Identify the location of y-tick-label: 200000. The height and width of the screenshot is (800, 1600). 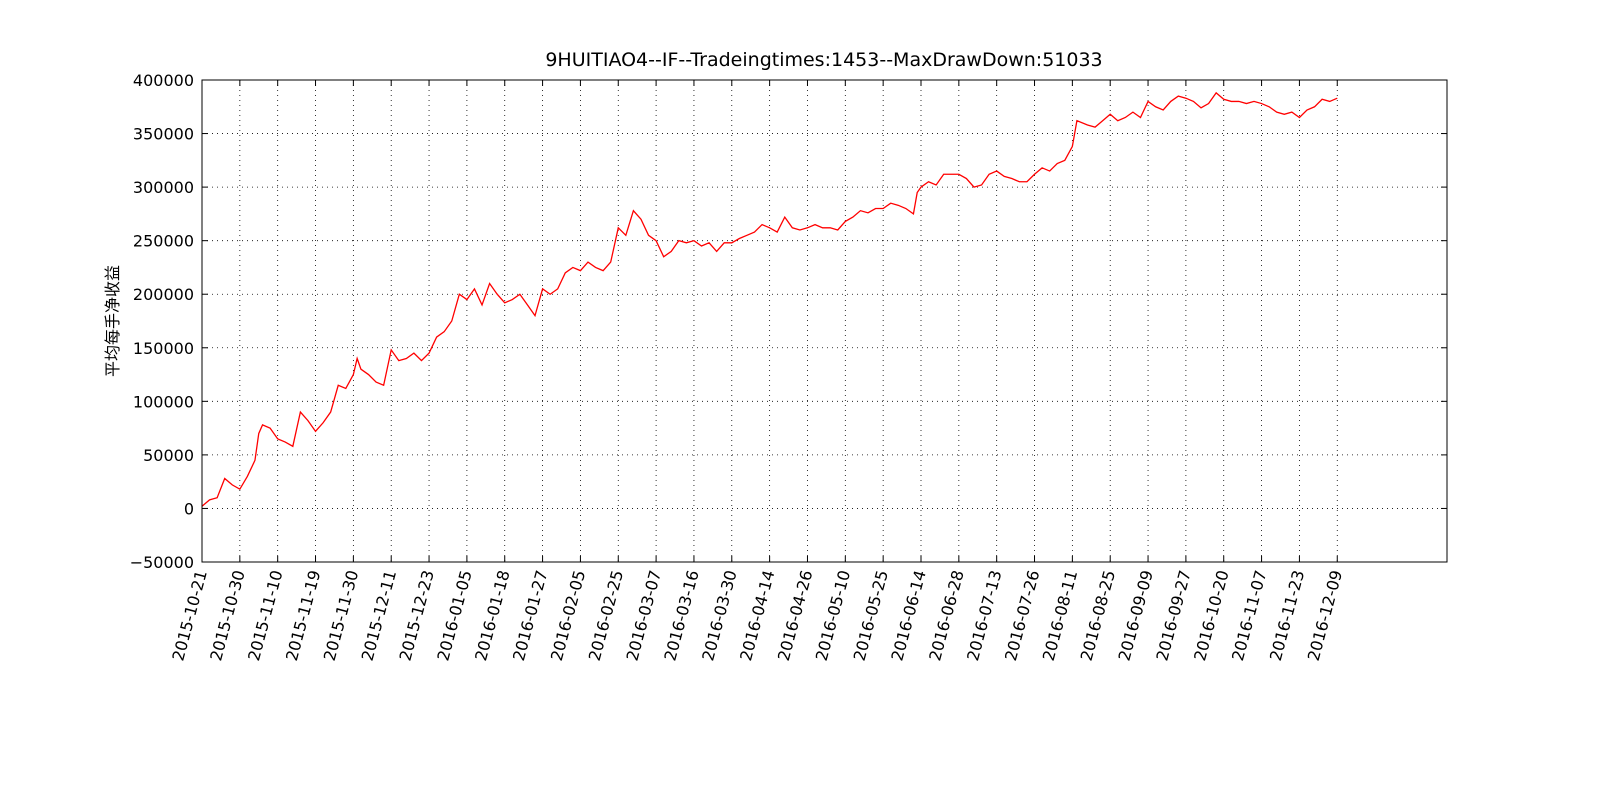
(163, 294).